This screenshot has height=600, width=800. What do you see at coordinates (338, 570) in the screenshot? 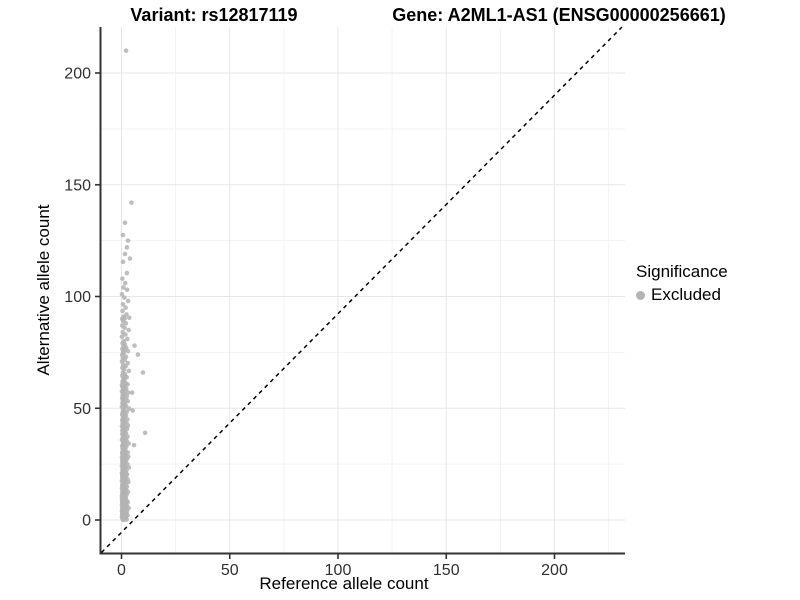
I see `x-tick-label: 100` at bounding box center [338, 570].